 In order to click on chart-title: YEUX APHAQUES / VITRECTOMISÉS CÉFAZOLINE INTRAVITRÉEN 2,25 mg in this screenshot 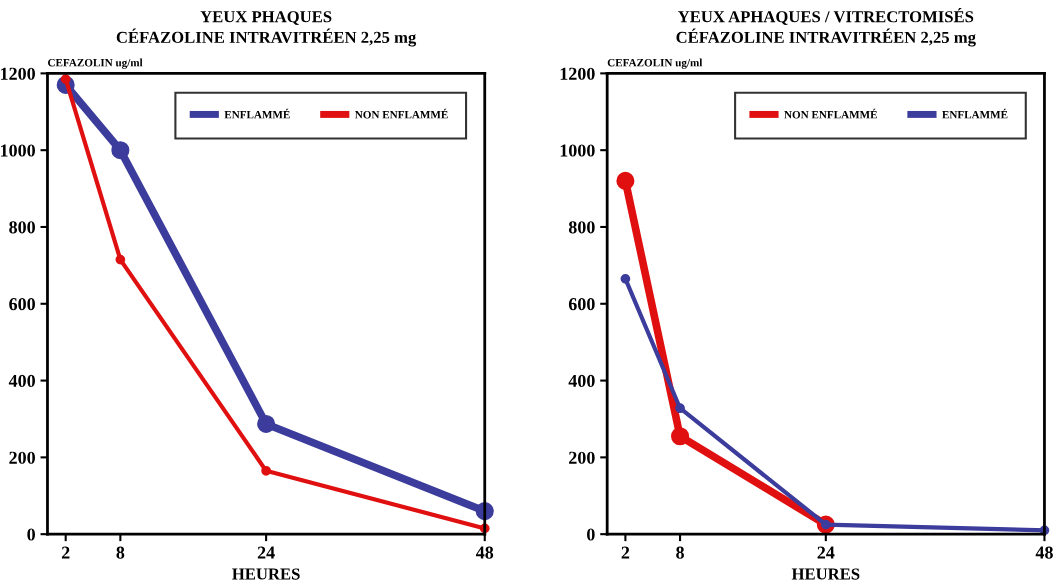, I will do `click(826, 27)`.